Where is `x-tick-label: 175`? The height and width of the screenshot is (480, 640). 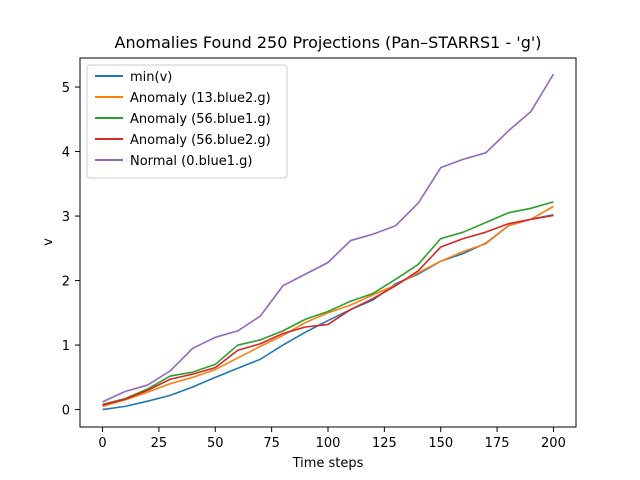
x-tick-label: 175 is located at coordinates (497, 443).